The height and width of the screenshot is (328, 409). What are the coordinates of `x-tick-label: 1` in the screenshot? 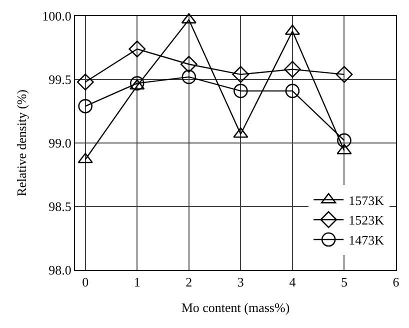 It's located at (137, 282).